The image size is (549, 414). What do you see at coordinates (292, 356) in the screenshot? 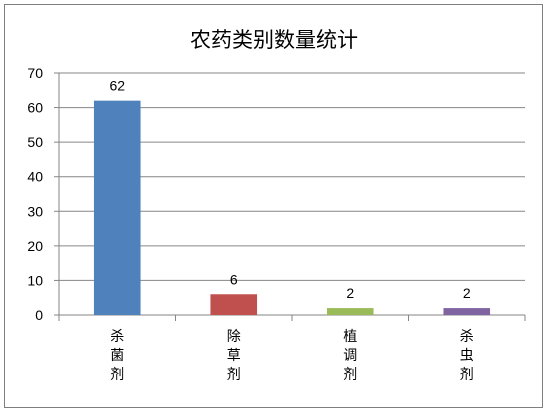
I see `x-axis-categories: 杀菌剂 除草剂 植调剂 杀虫剂` at bounding box center [292, 356].